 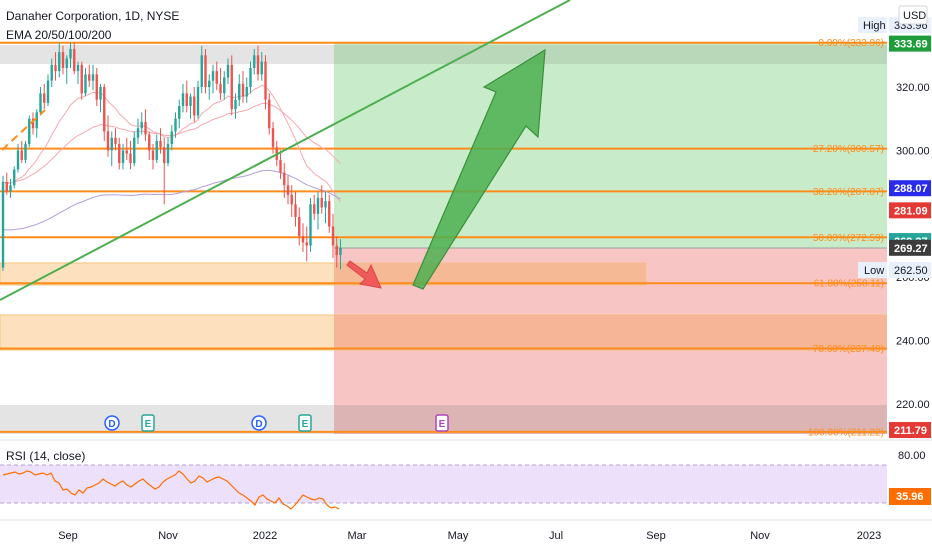 I want to click on rsi-last-value: 35.96, so click(x=910, y=497).